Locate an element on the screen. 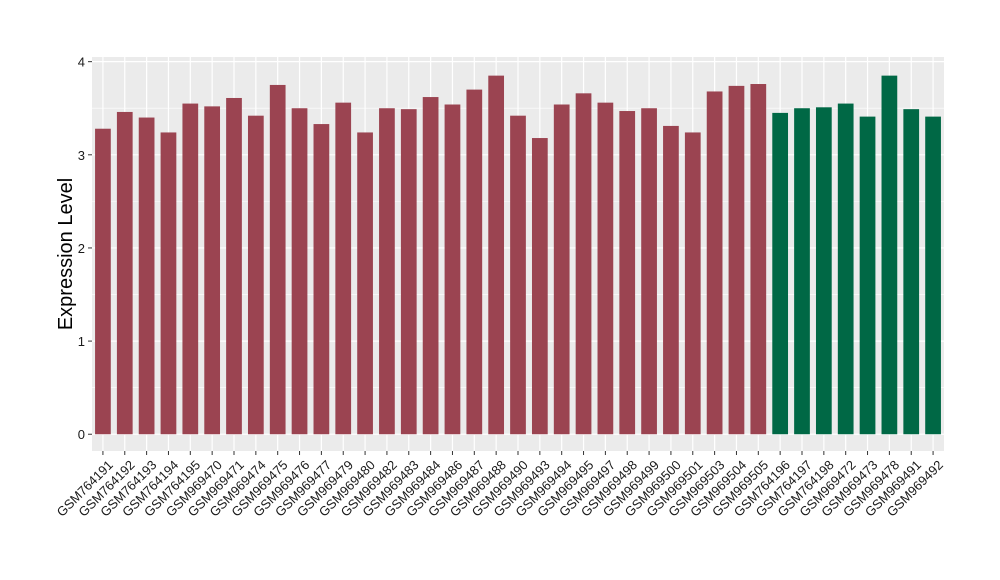 The width and height of the screenshot is (1000, 580). bar-GSM969503 is located at coordinates (714, 263).